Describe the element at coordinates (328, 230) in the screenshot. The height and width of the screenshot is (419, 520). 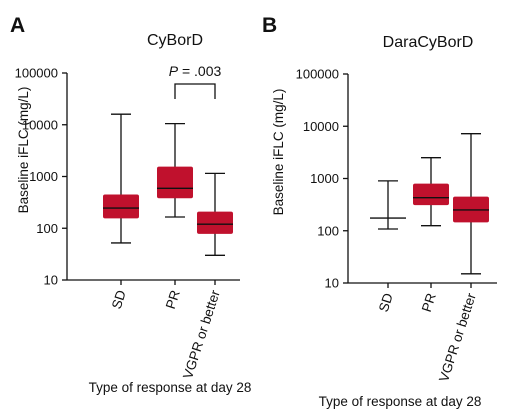
I see `panel-b-y-tick-label: 100` at that location.